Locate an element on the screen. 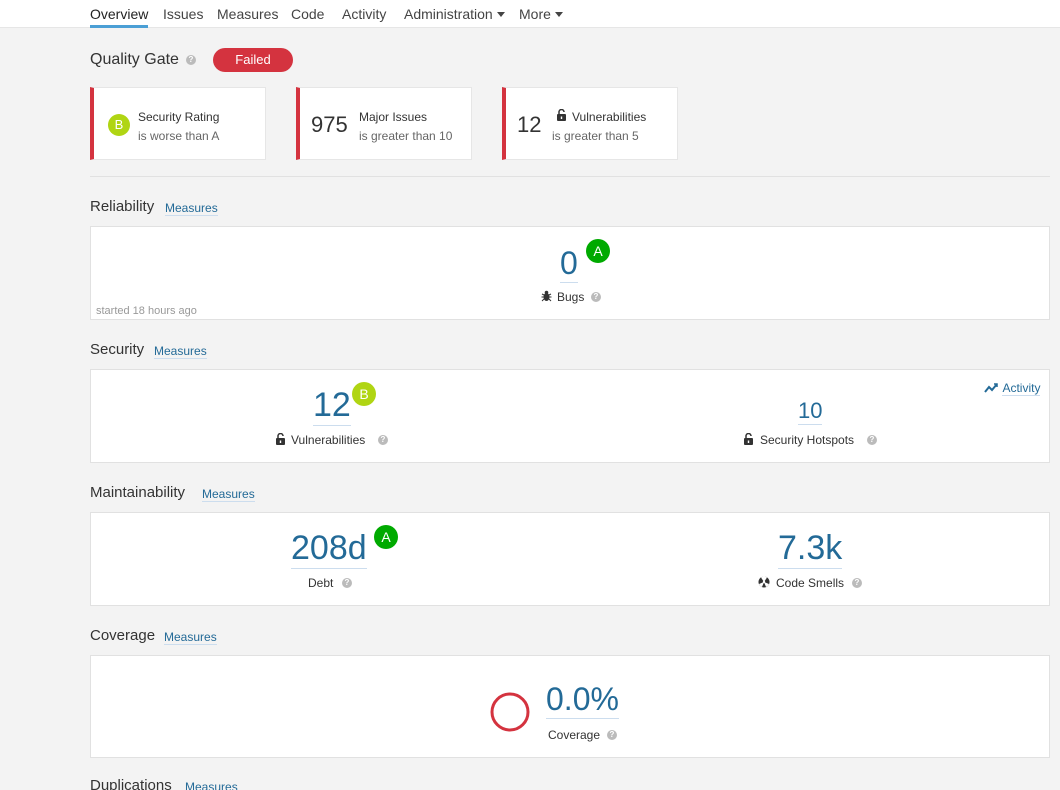  maintainability-title: Maintainability is located at coordinates (138, 492).